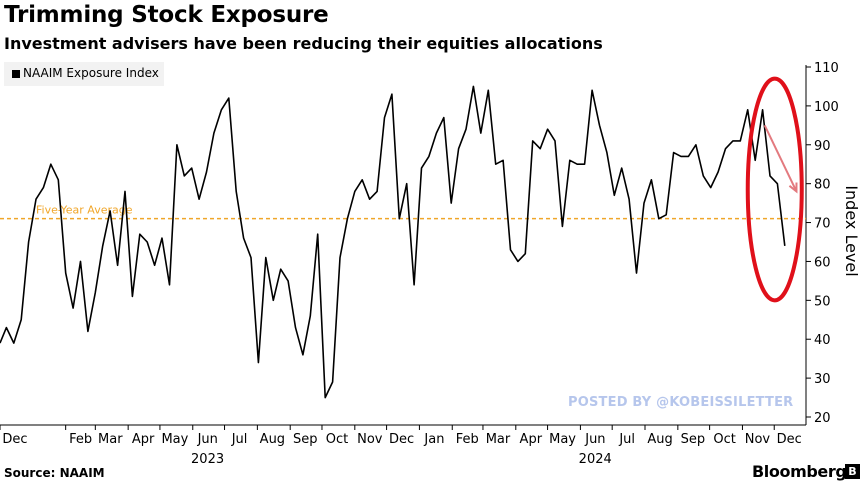  Describe the element at coordinates (16, 74) in the screenshot. I see `legend-swatch` at that location.